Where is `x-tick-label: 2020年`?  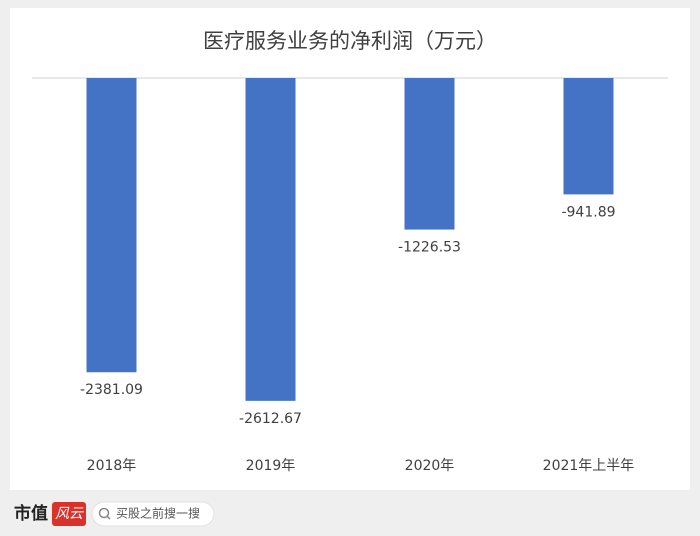
x-tick-label: 2020年 is located at coordinates (430, 466).